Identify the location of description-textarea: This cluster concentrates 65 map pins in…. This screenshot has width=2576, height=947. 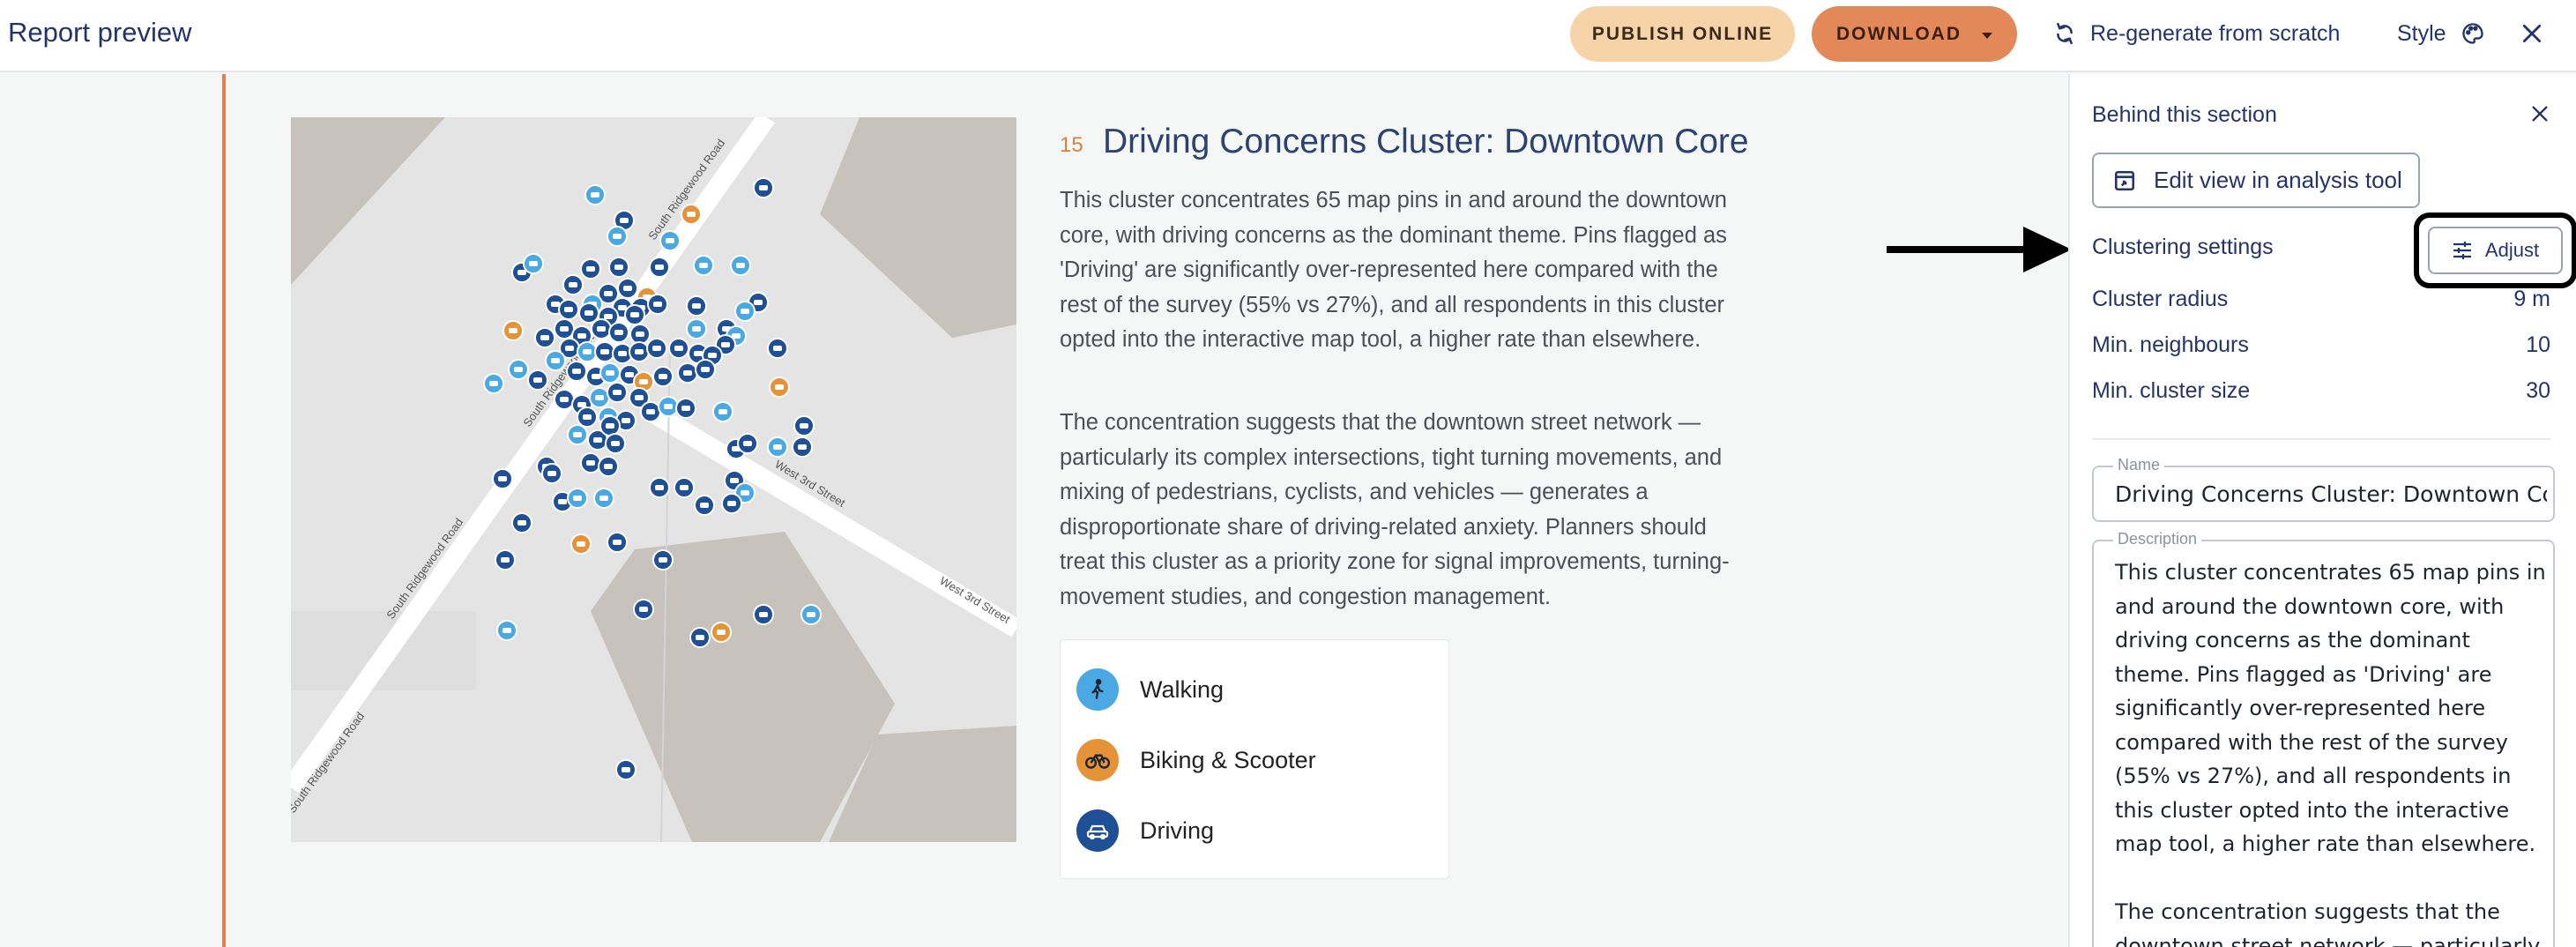
(2333, 751).